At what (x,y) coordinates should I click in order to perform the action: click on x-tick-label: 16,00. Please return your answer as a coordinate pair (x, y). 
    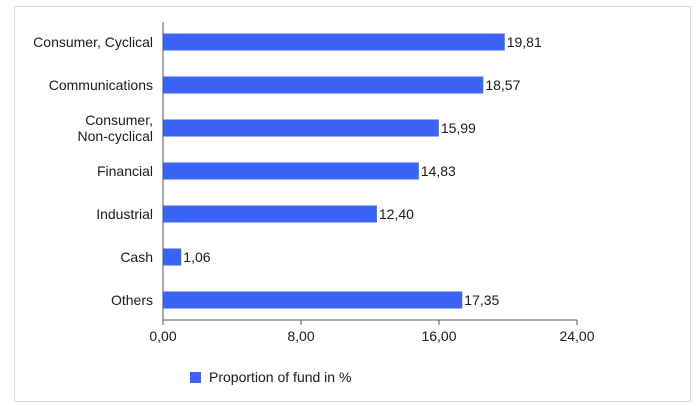
    Looking at the image, I should click on (438, 336).